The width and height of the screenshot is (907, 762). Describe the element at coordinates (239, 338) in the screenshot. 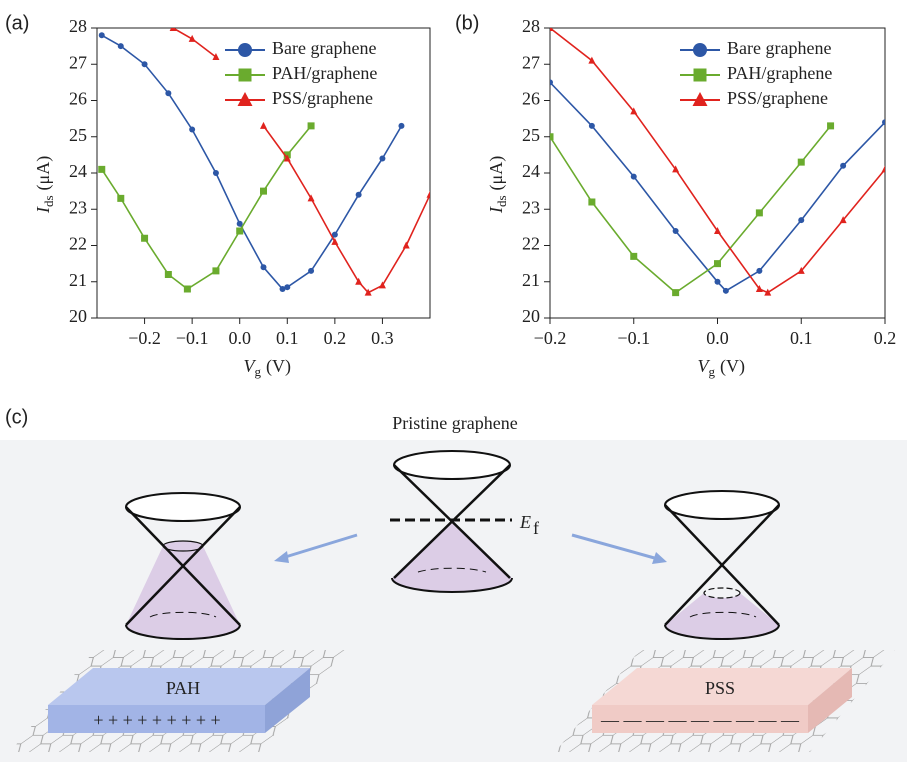

I see `x-tick-label: 0.0` at that location.